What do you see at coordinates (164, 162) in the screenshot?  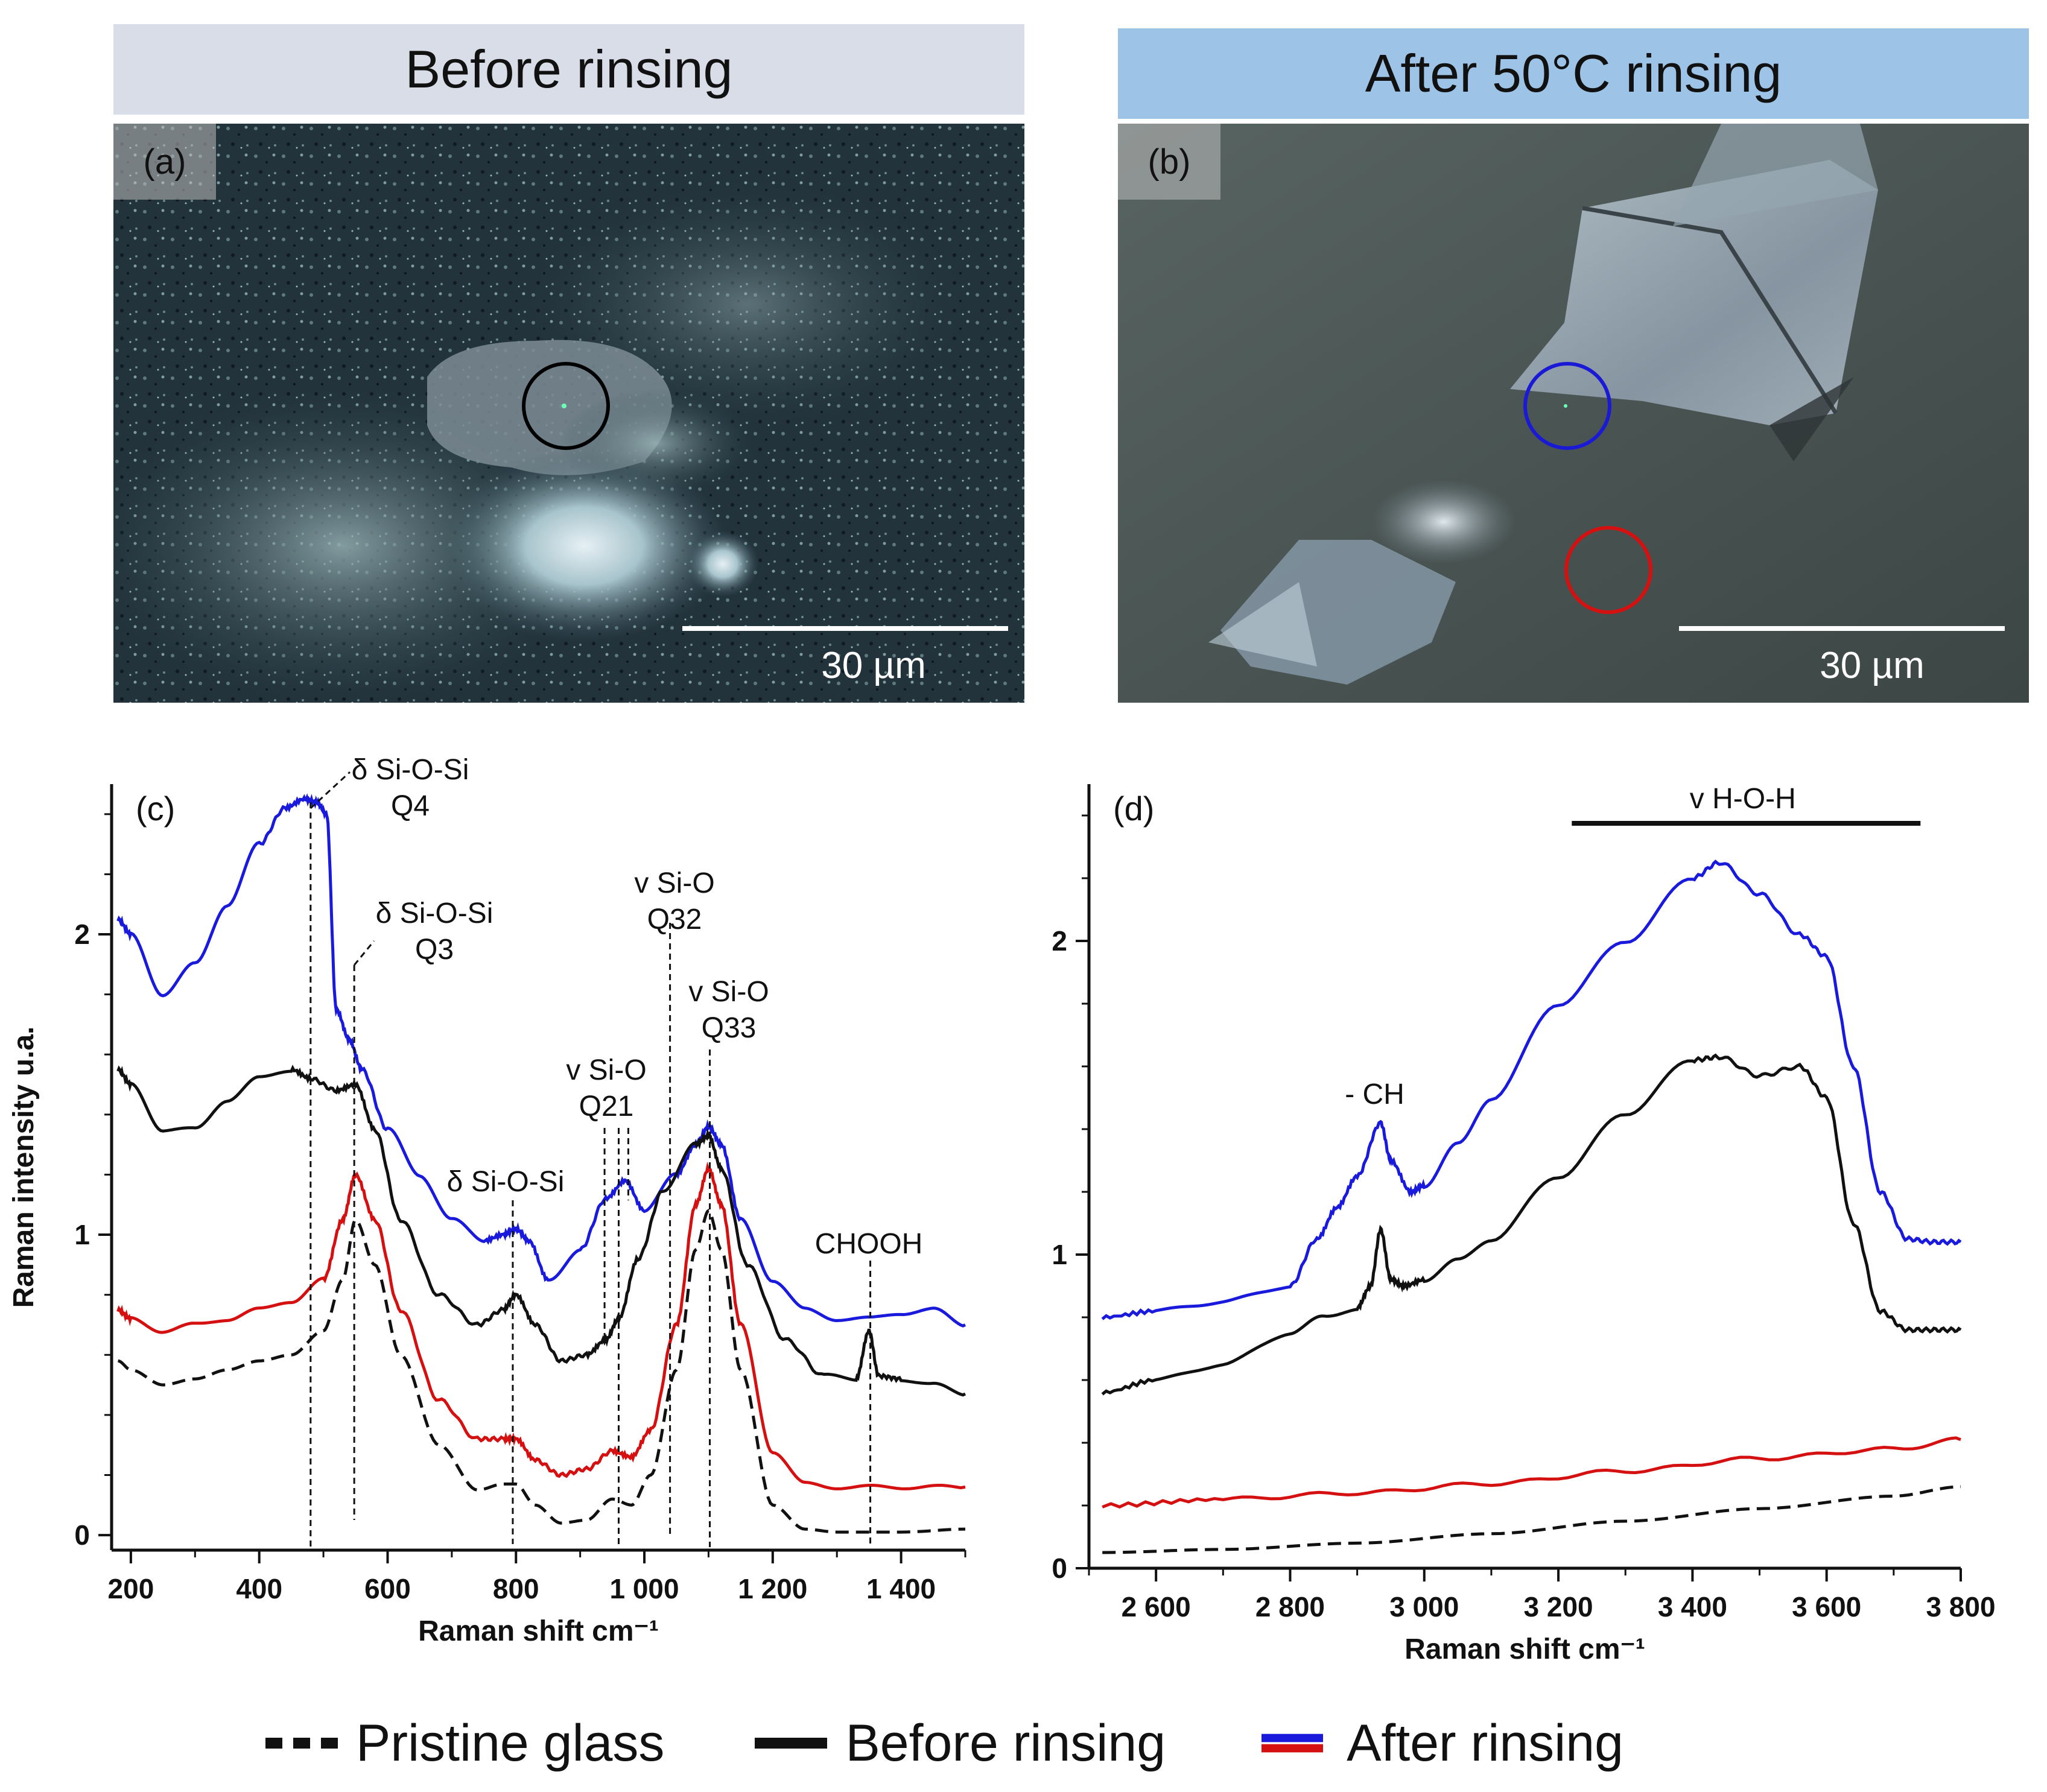 I see `panel-tag-a: (a)` at bounding box center [164, 162].